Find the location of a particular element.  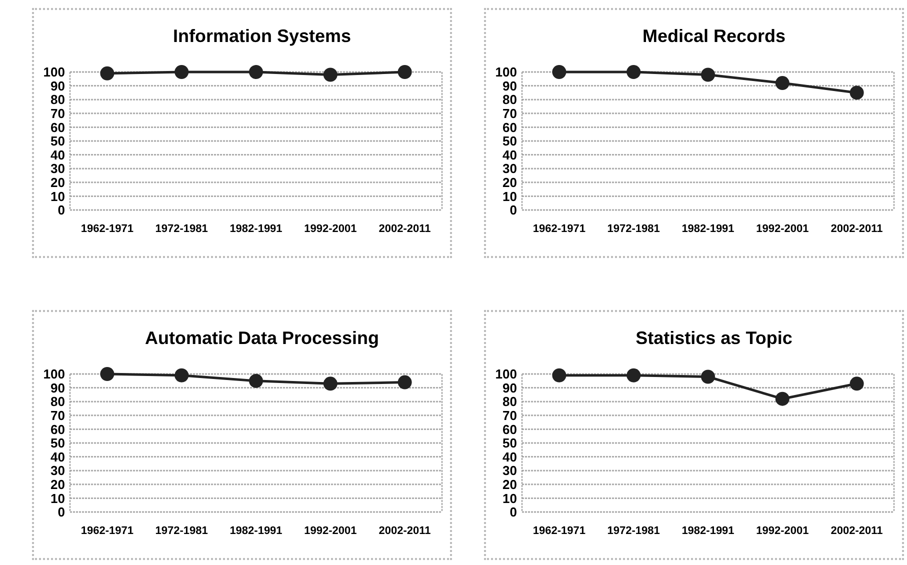

chart-title: Information Systems is located at coordinates (262, 36).